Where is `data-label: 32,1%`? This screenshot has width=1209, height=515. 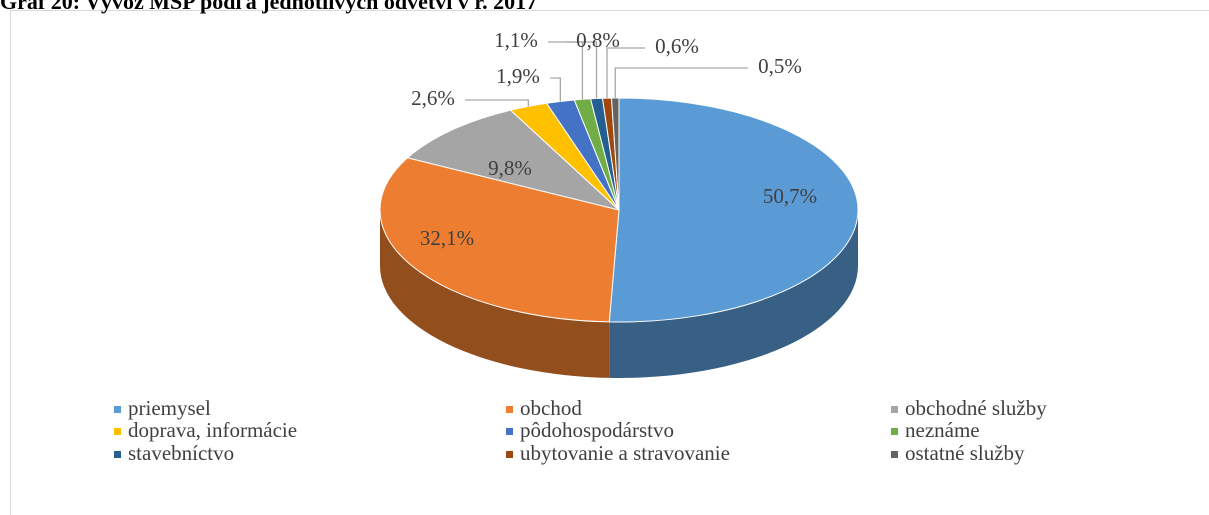
data-label: 32,1% is located at coordinates (447, 238).